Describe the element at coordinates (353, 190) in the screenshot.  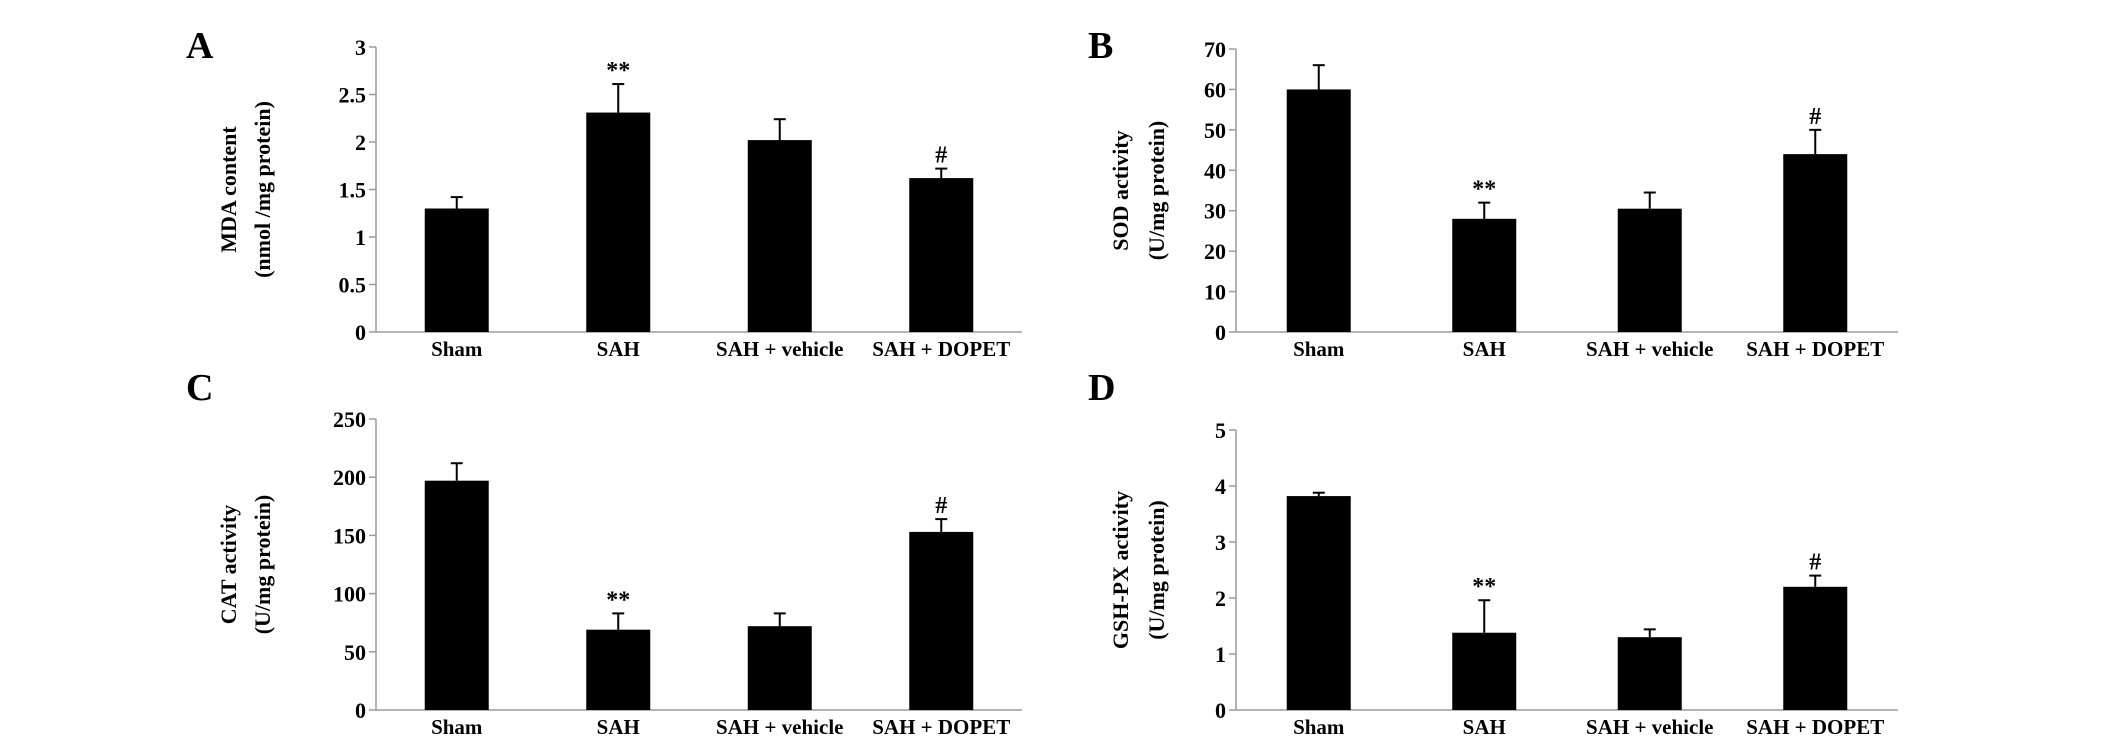
I see `y-tick-label: 1.5` at that location.